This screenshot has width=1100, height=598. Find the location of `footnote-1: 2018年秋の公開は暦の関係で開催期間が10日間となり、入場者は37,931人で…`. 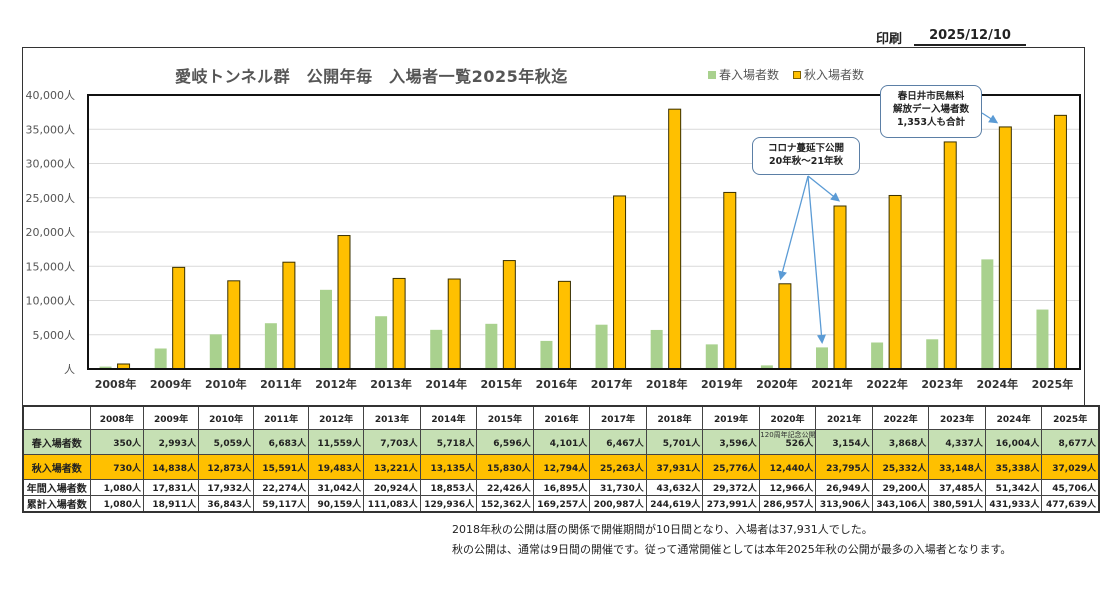

footnote-1: 2018年秋の公開は暦の関係で開催期間が10日間となり、入場者は37,931人で… is located at coordinates (662, 529).